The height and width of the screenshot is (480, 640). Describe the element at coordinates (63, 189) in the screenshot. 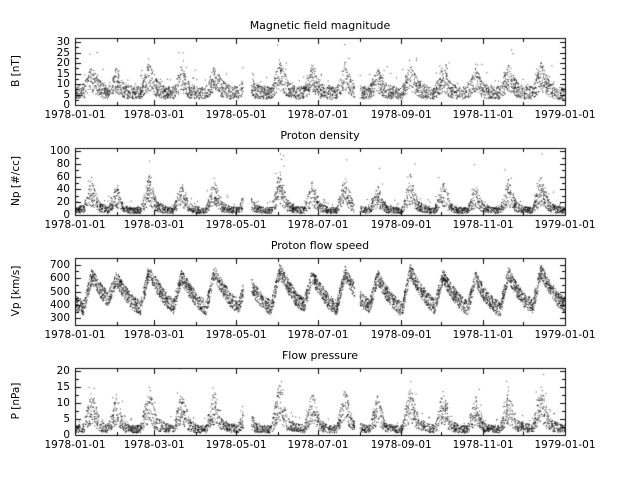

I see `y-tick-label: 40` at that location.